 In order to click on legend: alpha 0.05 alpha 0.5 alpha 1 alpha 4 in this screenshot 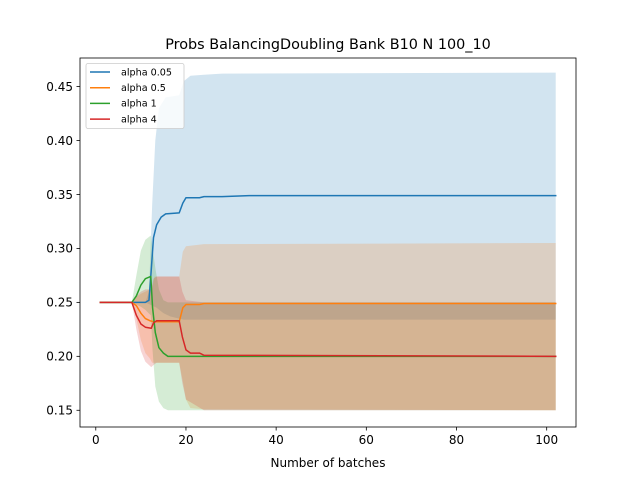, I will do `click(135, 96)`.